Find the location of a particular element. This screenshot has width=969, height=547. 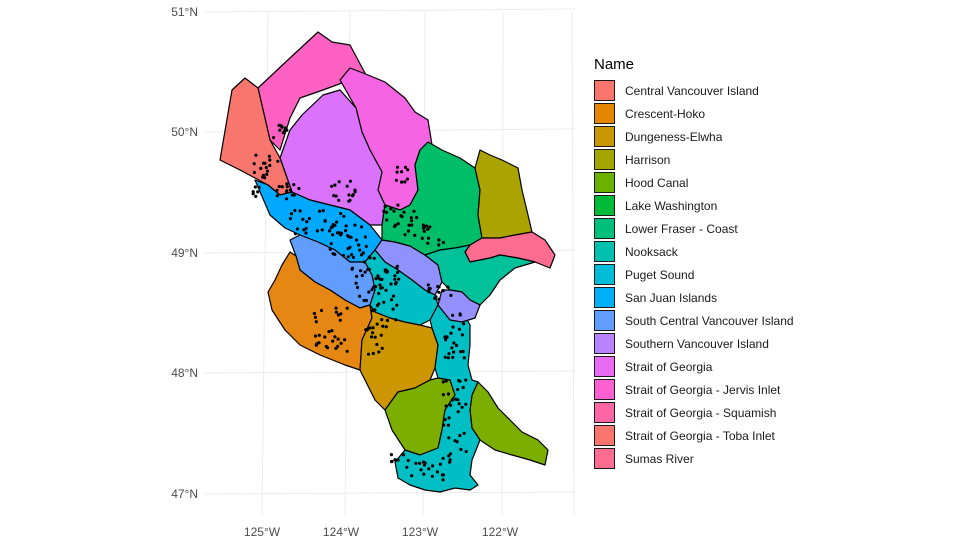

lat-label: 49°N is located at coordinates (184, 253).